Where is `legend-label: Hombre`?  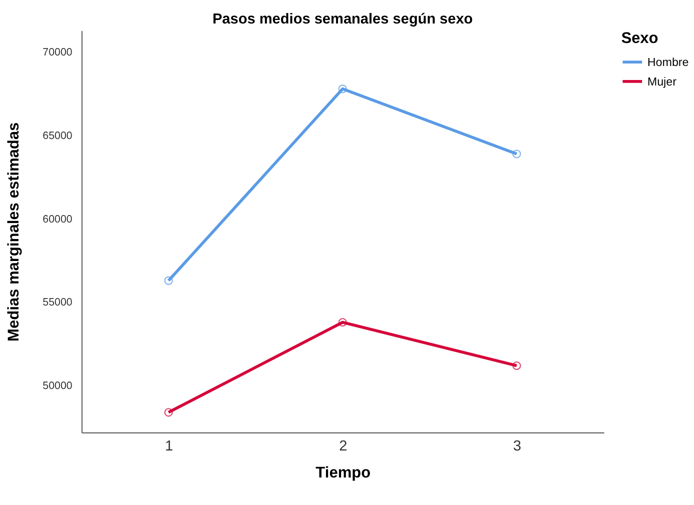
legend-label: Hombre is located at coordinates (668, 62).